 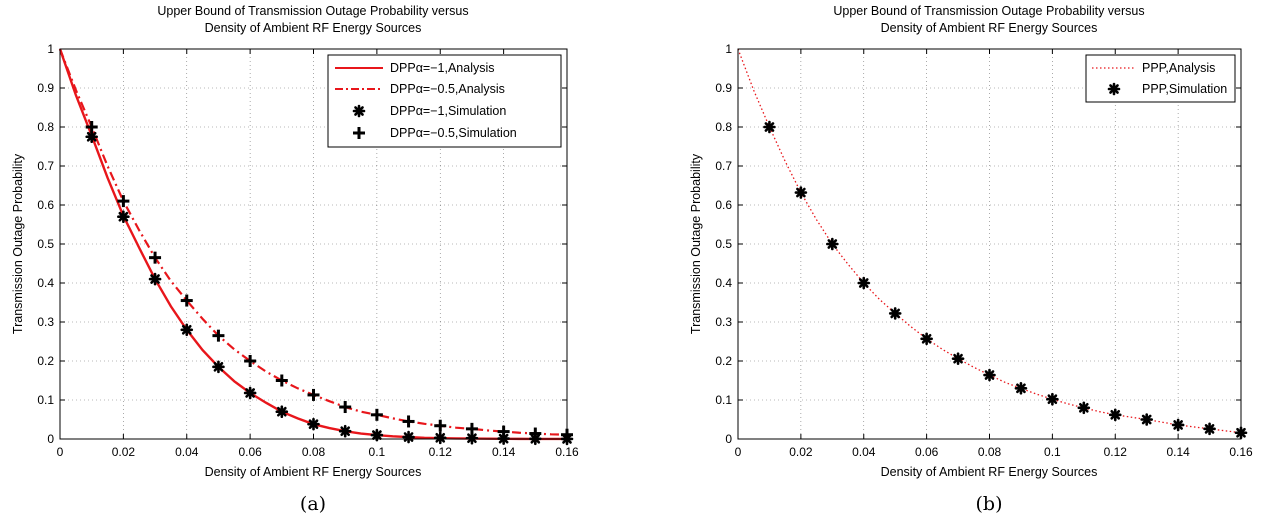 I want to click on y-tick-label-a-8: 0.8, so click(x=45, y=127).